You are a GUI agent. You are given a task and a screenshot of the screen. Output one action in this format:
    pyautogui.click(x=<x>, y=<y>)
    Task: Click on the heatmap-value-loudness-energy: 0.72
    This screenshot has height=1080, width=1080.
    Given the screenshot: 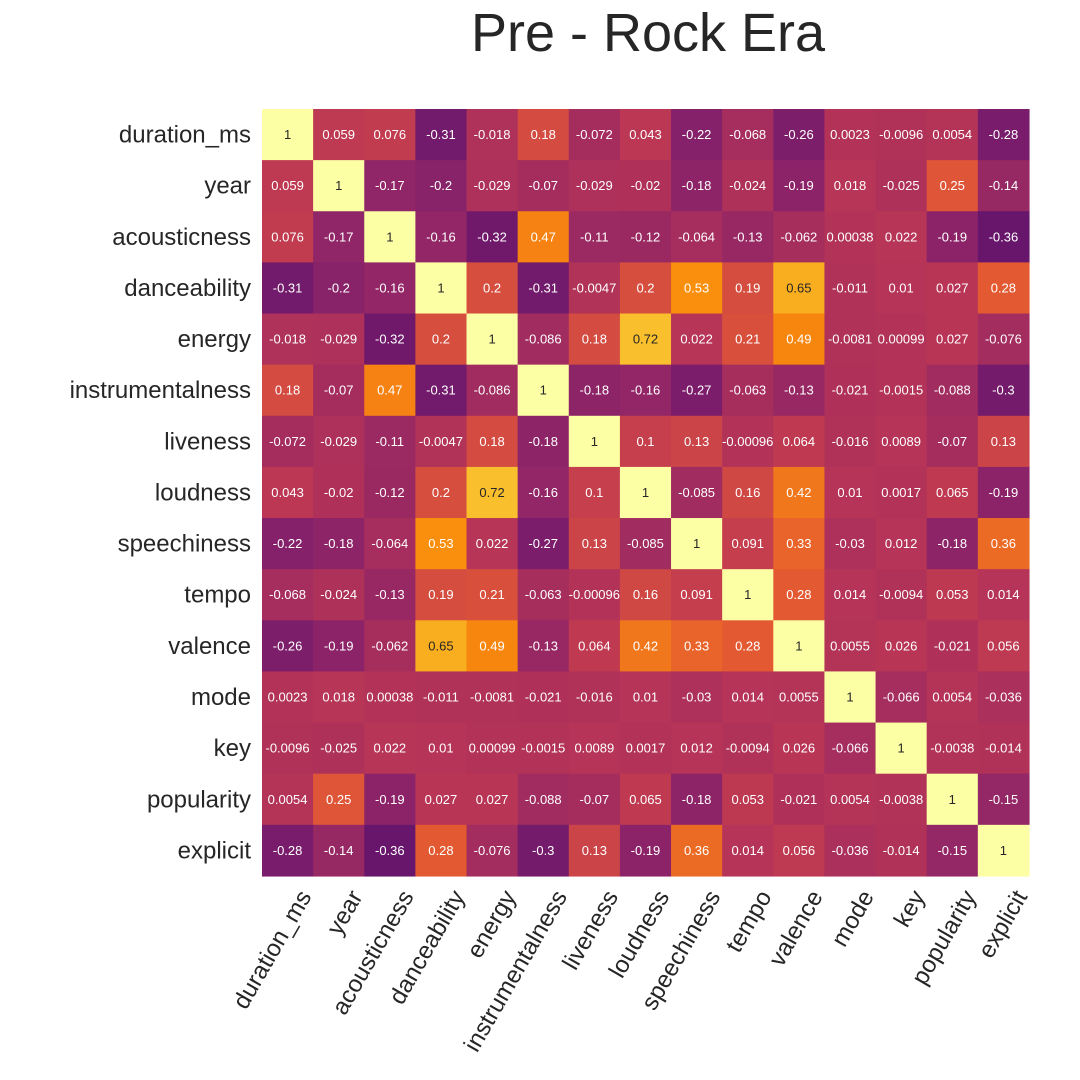 What is the action you would take?
    pyautogui.click(x=491, y=492)
    